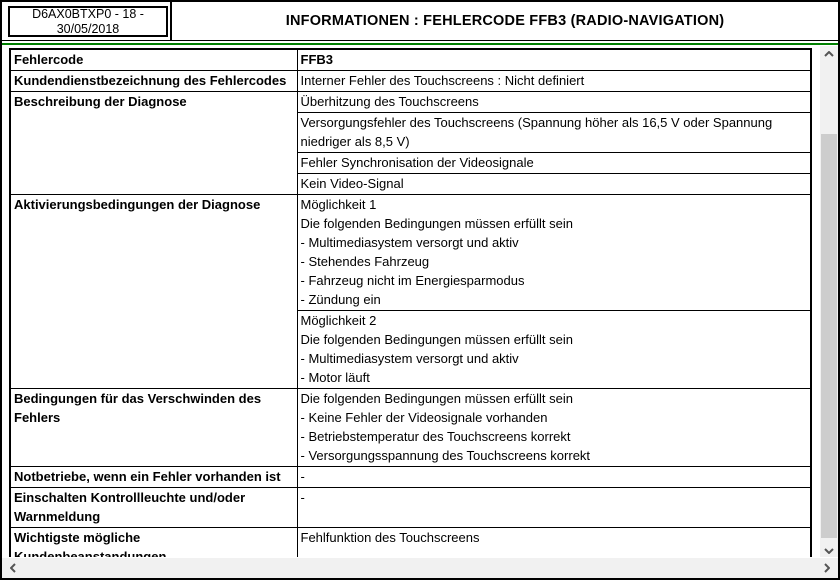  I want to click on row-label: Fehlercode, so click(153, 59).